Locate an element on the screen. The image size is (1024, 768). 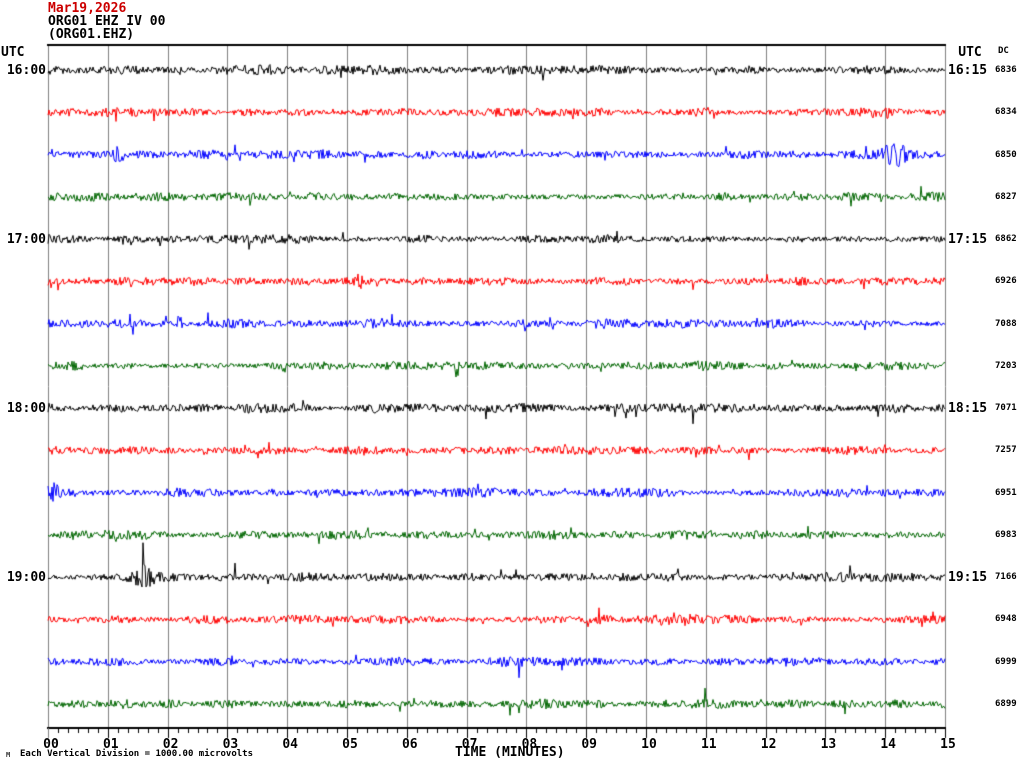
minute-tick-label: 15 is located at coordinates (948, 744).